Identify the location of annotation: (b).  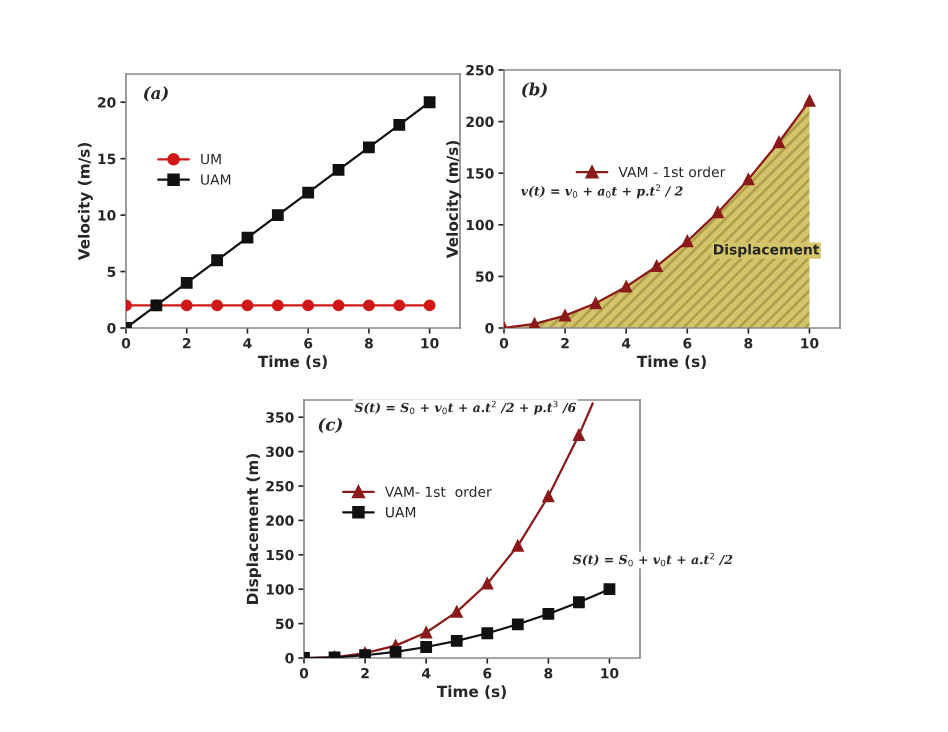
(534, 90).